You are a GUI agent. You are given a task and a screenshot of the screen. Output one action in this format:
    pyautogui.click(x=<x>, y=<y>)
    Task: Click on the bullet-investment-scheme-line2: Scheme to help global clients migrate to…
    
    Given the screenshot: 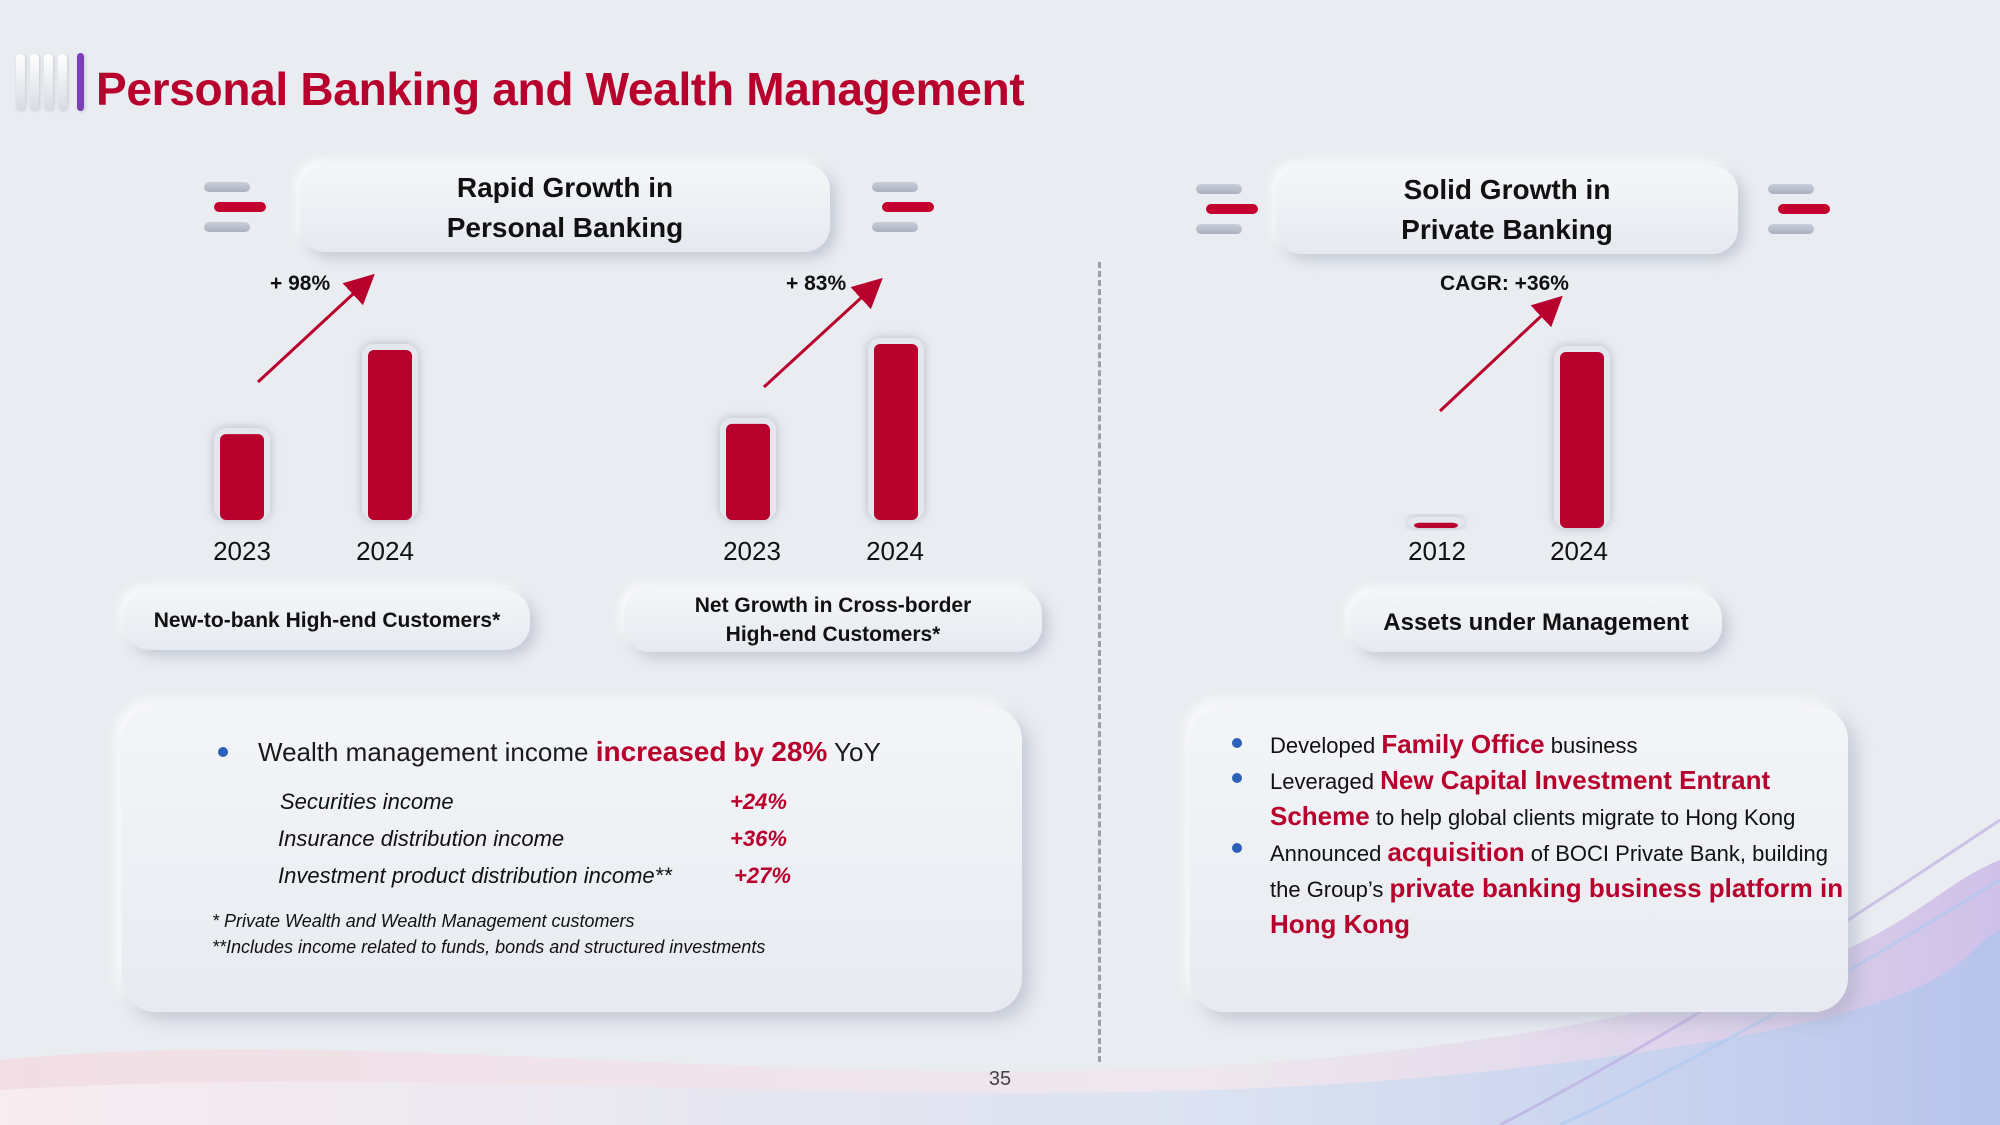 What is the action you would take?
    pyautogui.click(x=1560, y=817)
    